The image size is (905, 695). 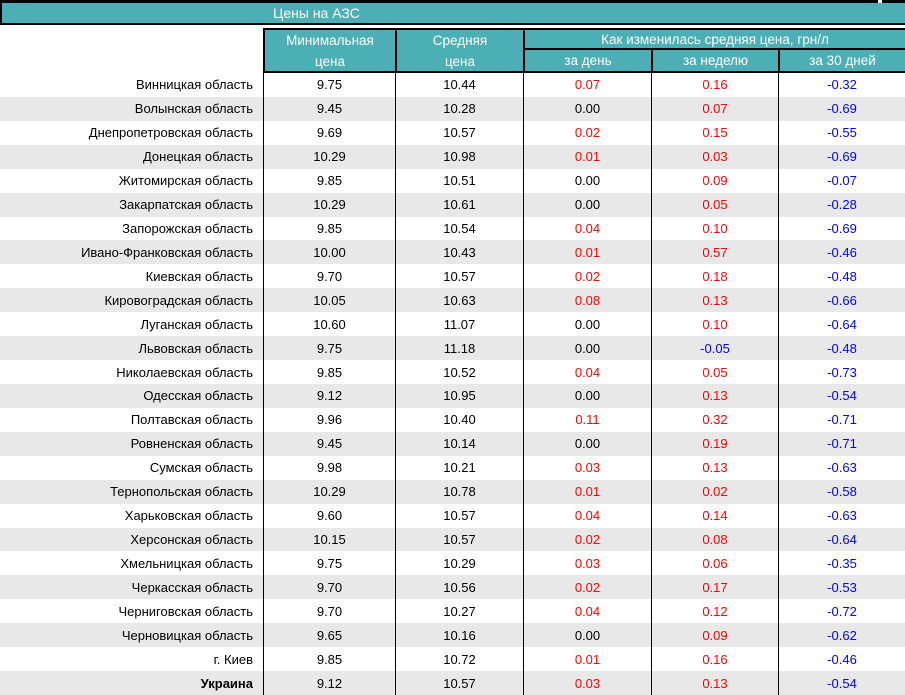 What do you see at coordinates (191, 420) in the screenshot?
I see `region-cell: Полтавская область` at bounding box center [191, 420].